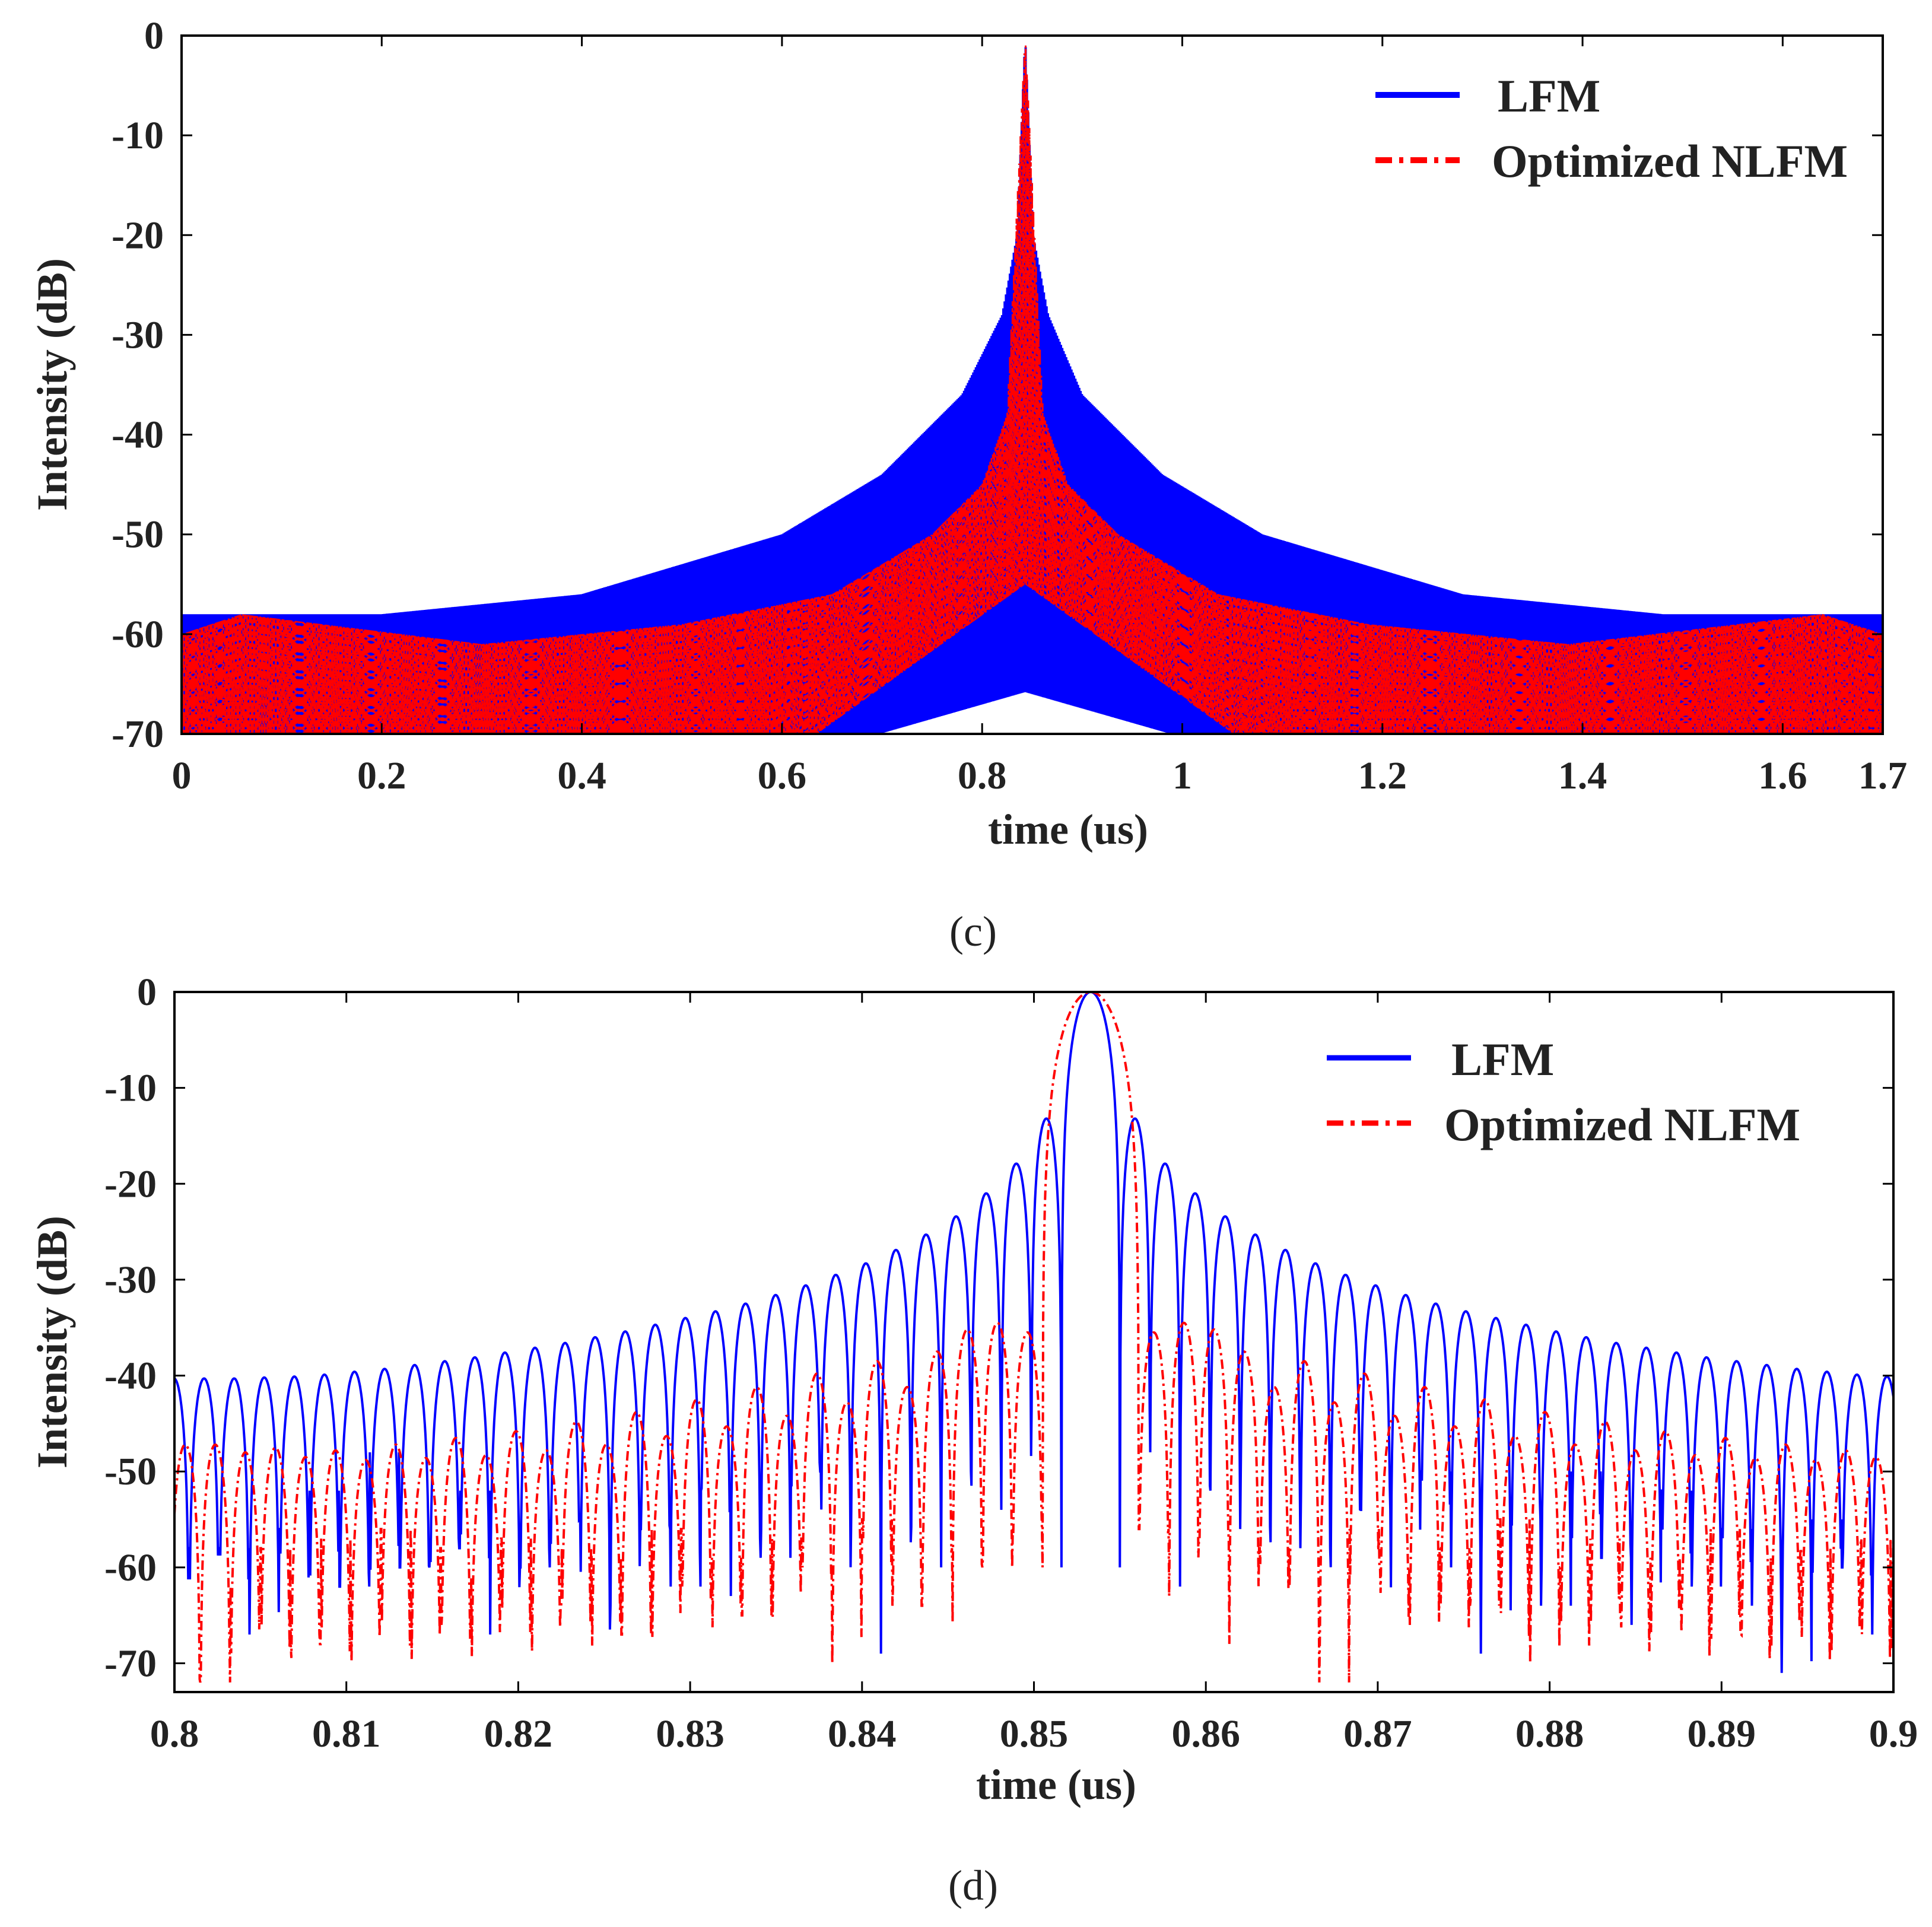  What do you see at coordinates (782, 775) in the screenshot?
I see `panel-c-xtick-label: 0.6` at bounding box center [782, 775].